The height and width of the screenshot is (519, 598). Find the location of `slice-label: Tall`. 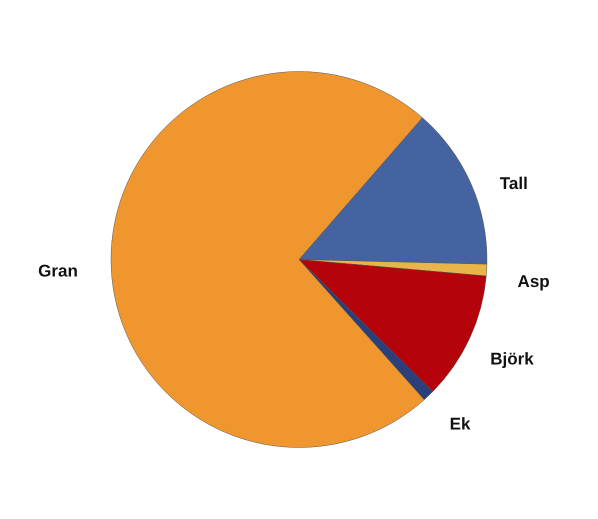

slice-label: Tall is located at coordinates (514, 184).